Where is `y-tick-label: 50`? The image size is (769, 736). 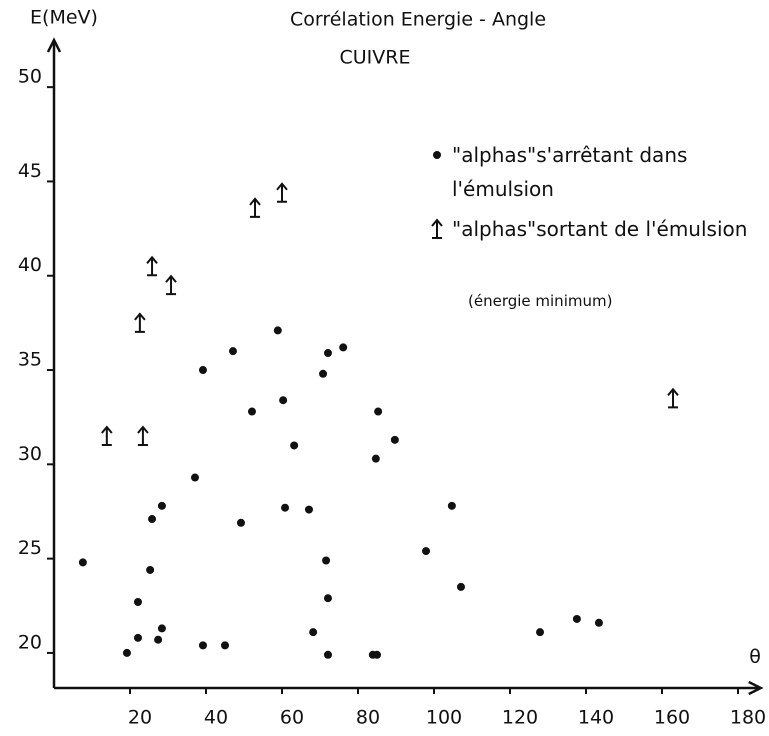 y-tick-label: 50 is located at coordinates (30, 77).